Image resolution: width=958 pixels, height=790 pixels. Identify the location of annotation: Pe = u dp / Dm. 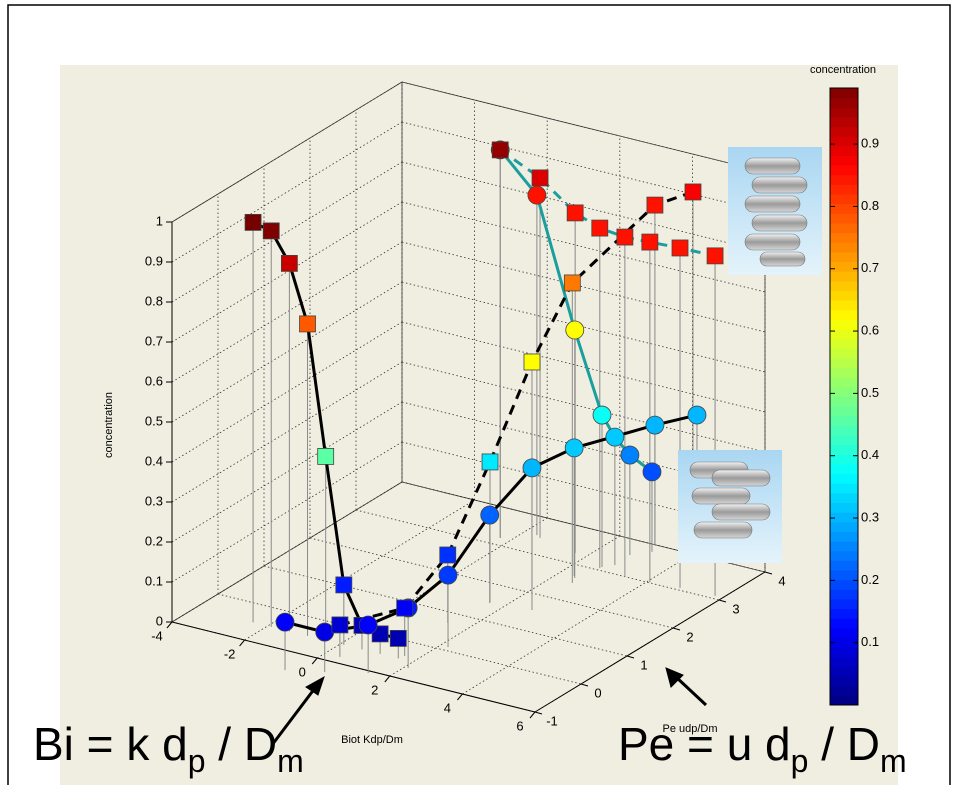
(762, 748).